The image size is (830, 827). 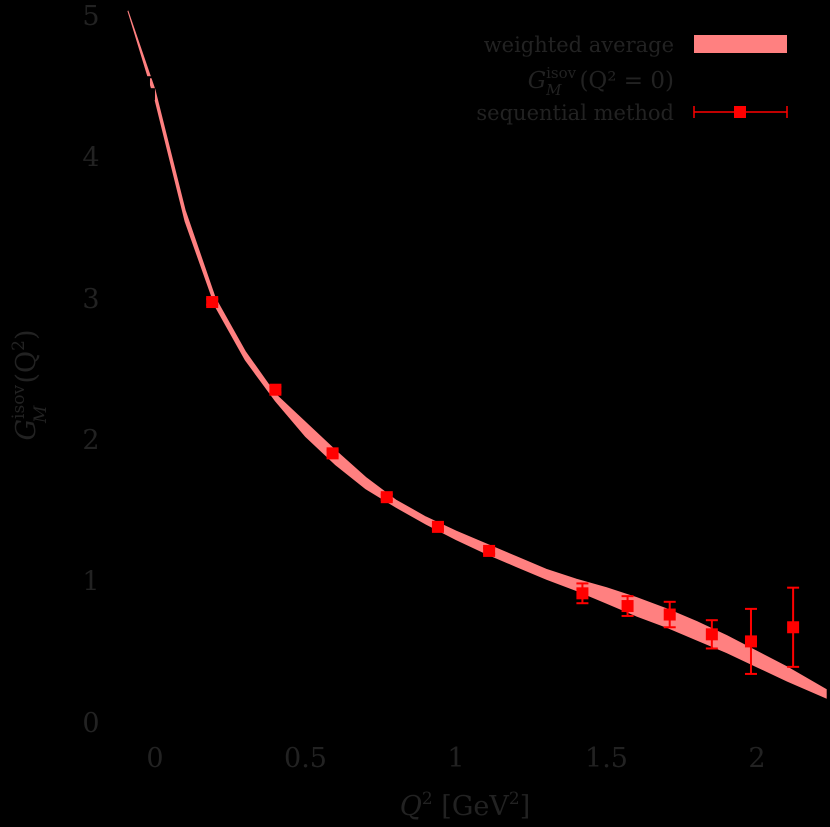 I want to click on legend-item-weighted-average: weighted average, so click(x=635, y=45).